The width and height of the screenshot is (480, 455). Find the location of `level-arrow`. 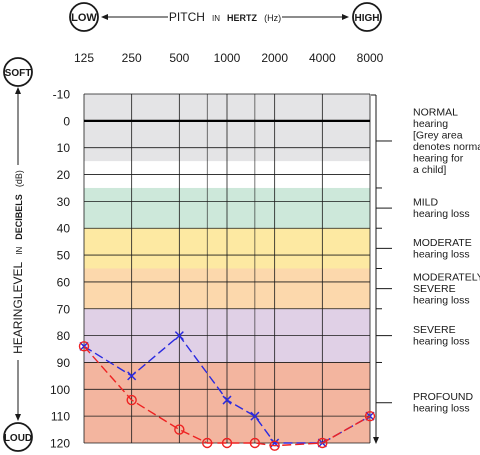

level-arrow is located at coordinates (18, 254).